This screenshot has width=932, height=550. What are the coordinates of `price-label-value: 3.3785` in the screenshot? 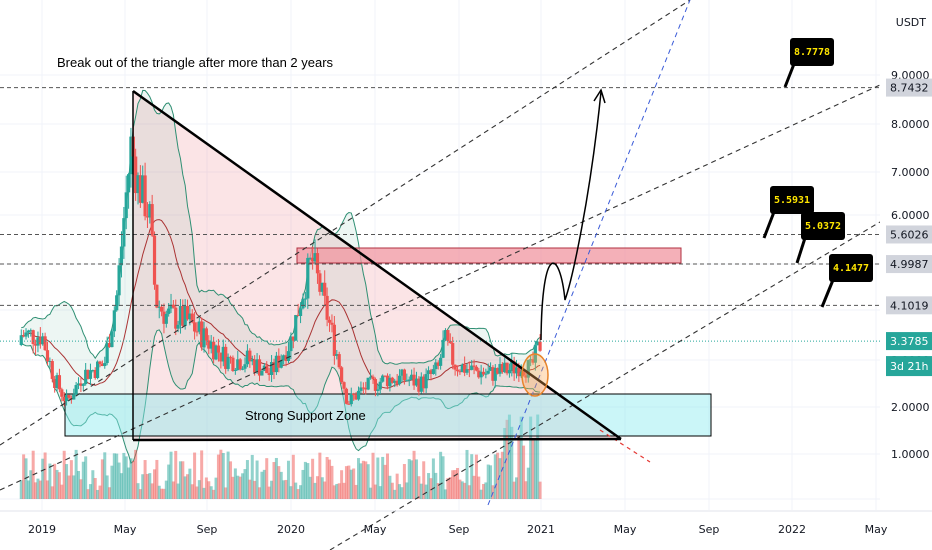 It's located at (909, 341).